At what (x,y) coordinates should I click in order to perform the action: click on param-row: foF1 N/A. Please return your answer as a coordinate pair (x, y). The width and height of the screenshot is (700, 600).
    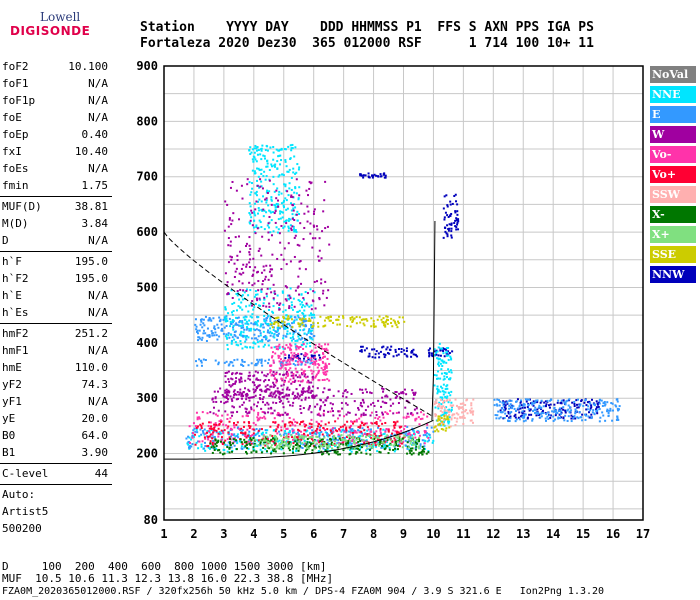
    Looking at the image, I should click on (56, 83).